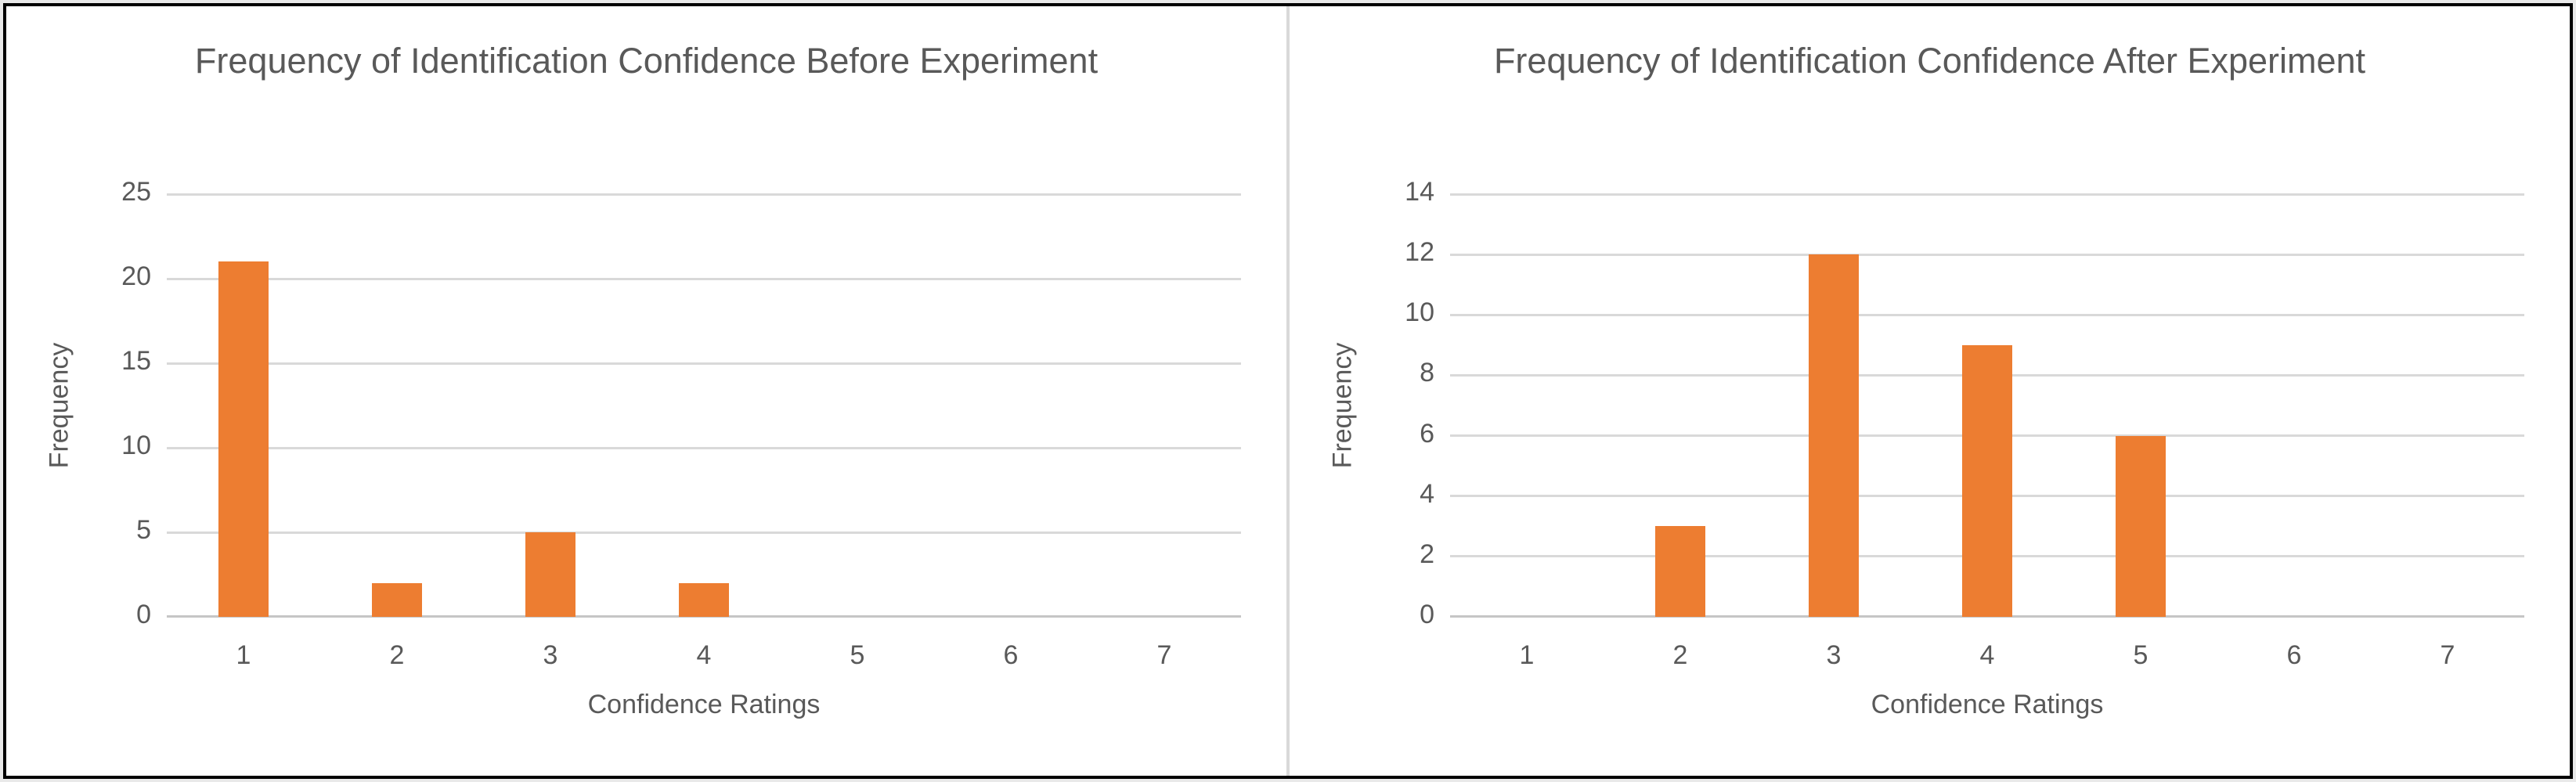 The width and height of the screenshot is (2576, 782). I want to click on y-tick-label: 15, so click(136, 361).